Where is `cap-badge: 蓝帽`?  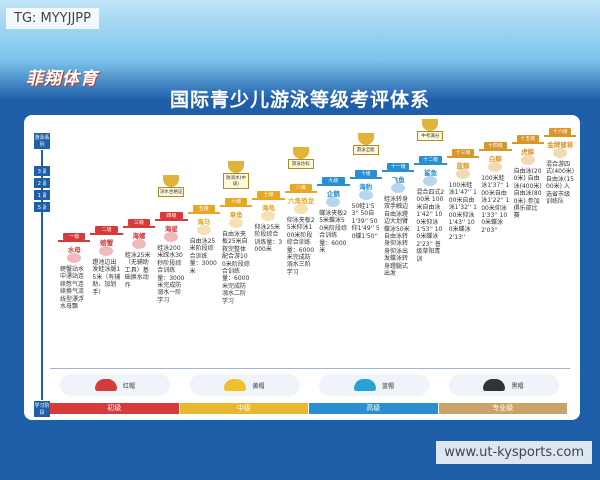
cap-badge: 蓝帽 is located at coordinates (374, 385).